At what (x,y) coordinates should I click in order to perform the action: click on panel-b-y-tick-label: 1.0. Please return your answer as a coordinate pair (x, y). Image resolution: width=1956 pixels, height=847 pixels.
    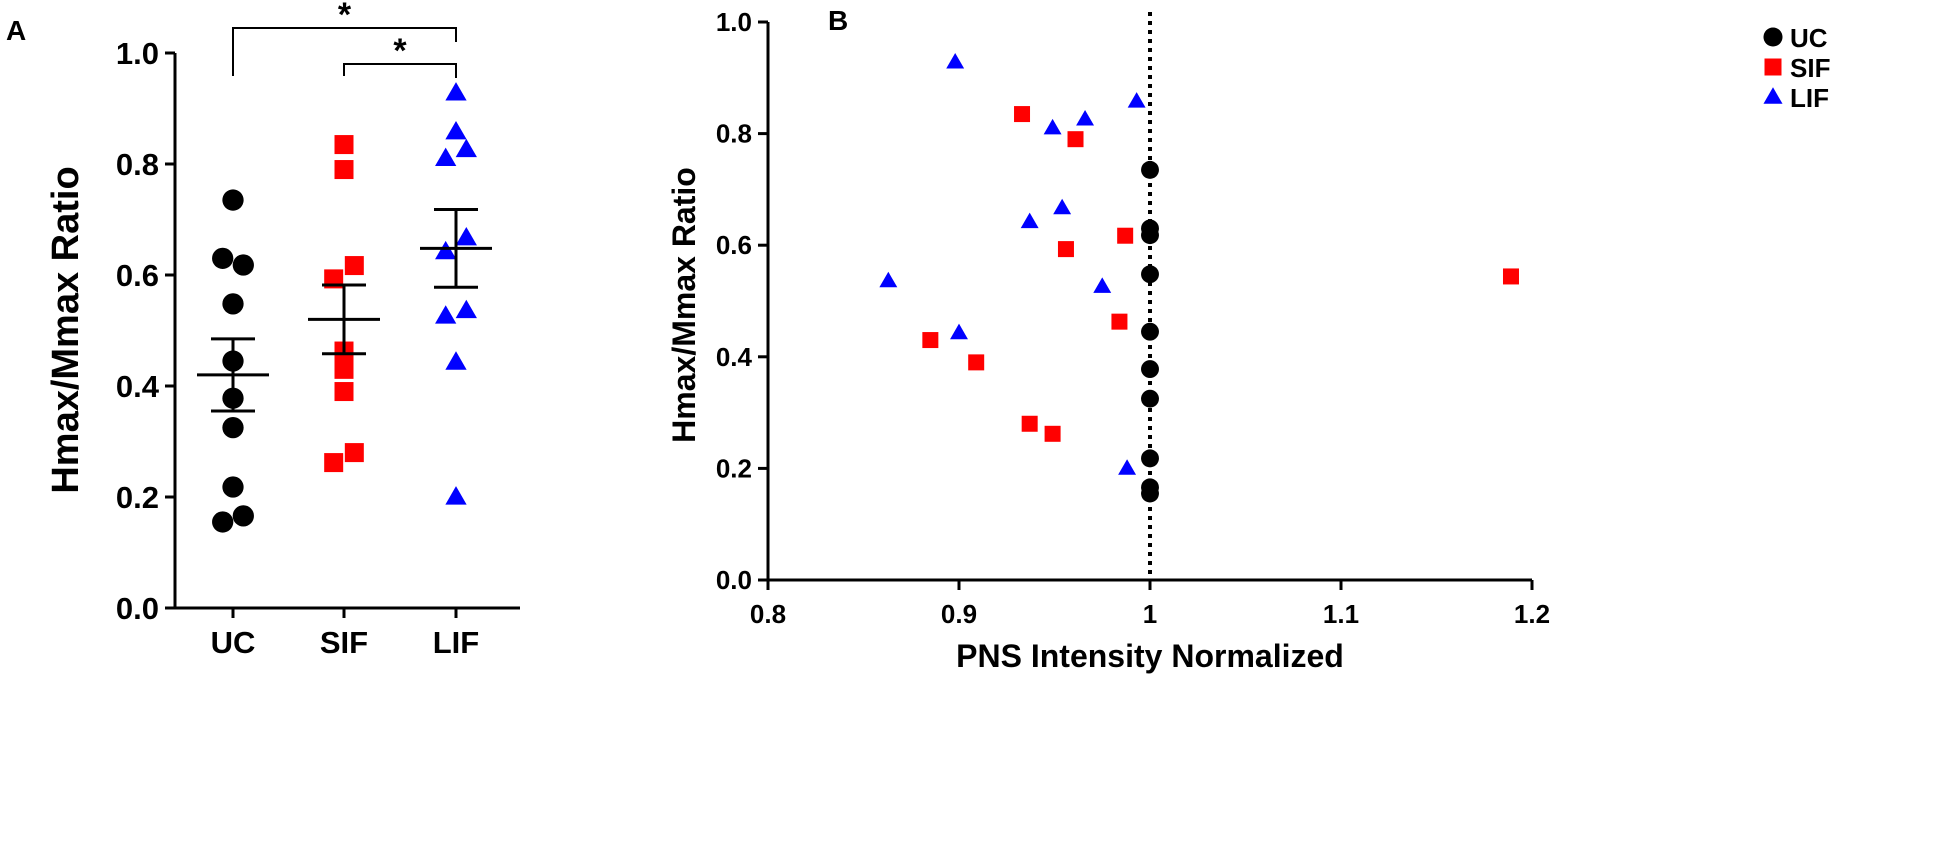
    Looking at the image, I should click on (734, 22).